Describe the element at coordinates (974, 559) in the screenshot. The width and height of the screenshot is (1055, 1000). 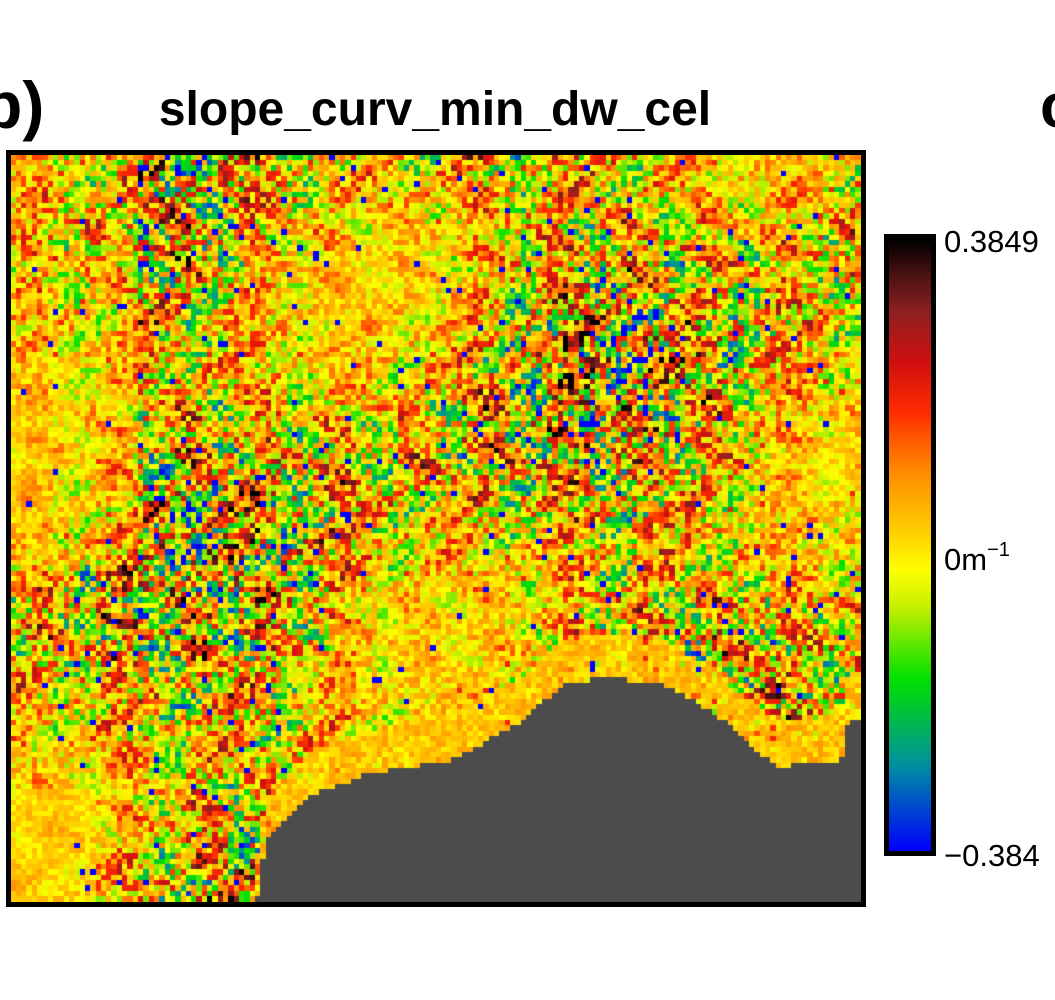
I see `colorbar-mid-unit: m` at that location.